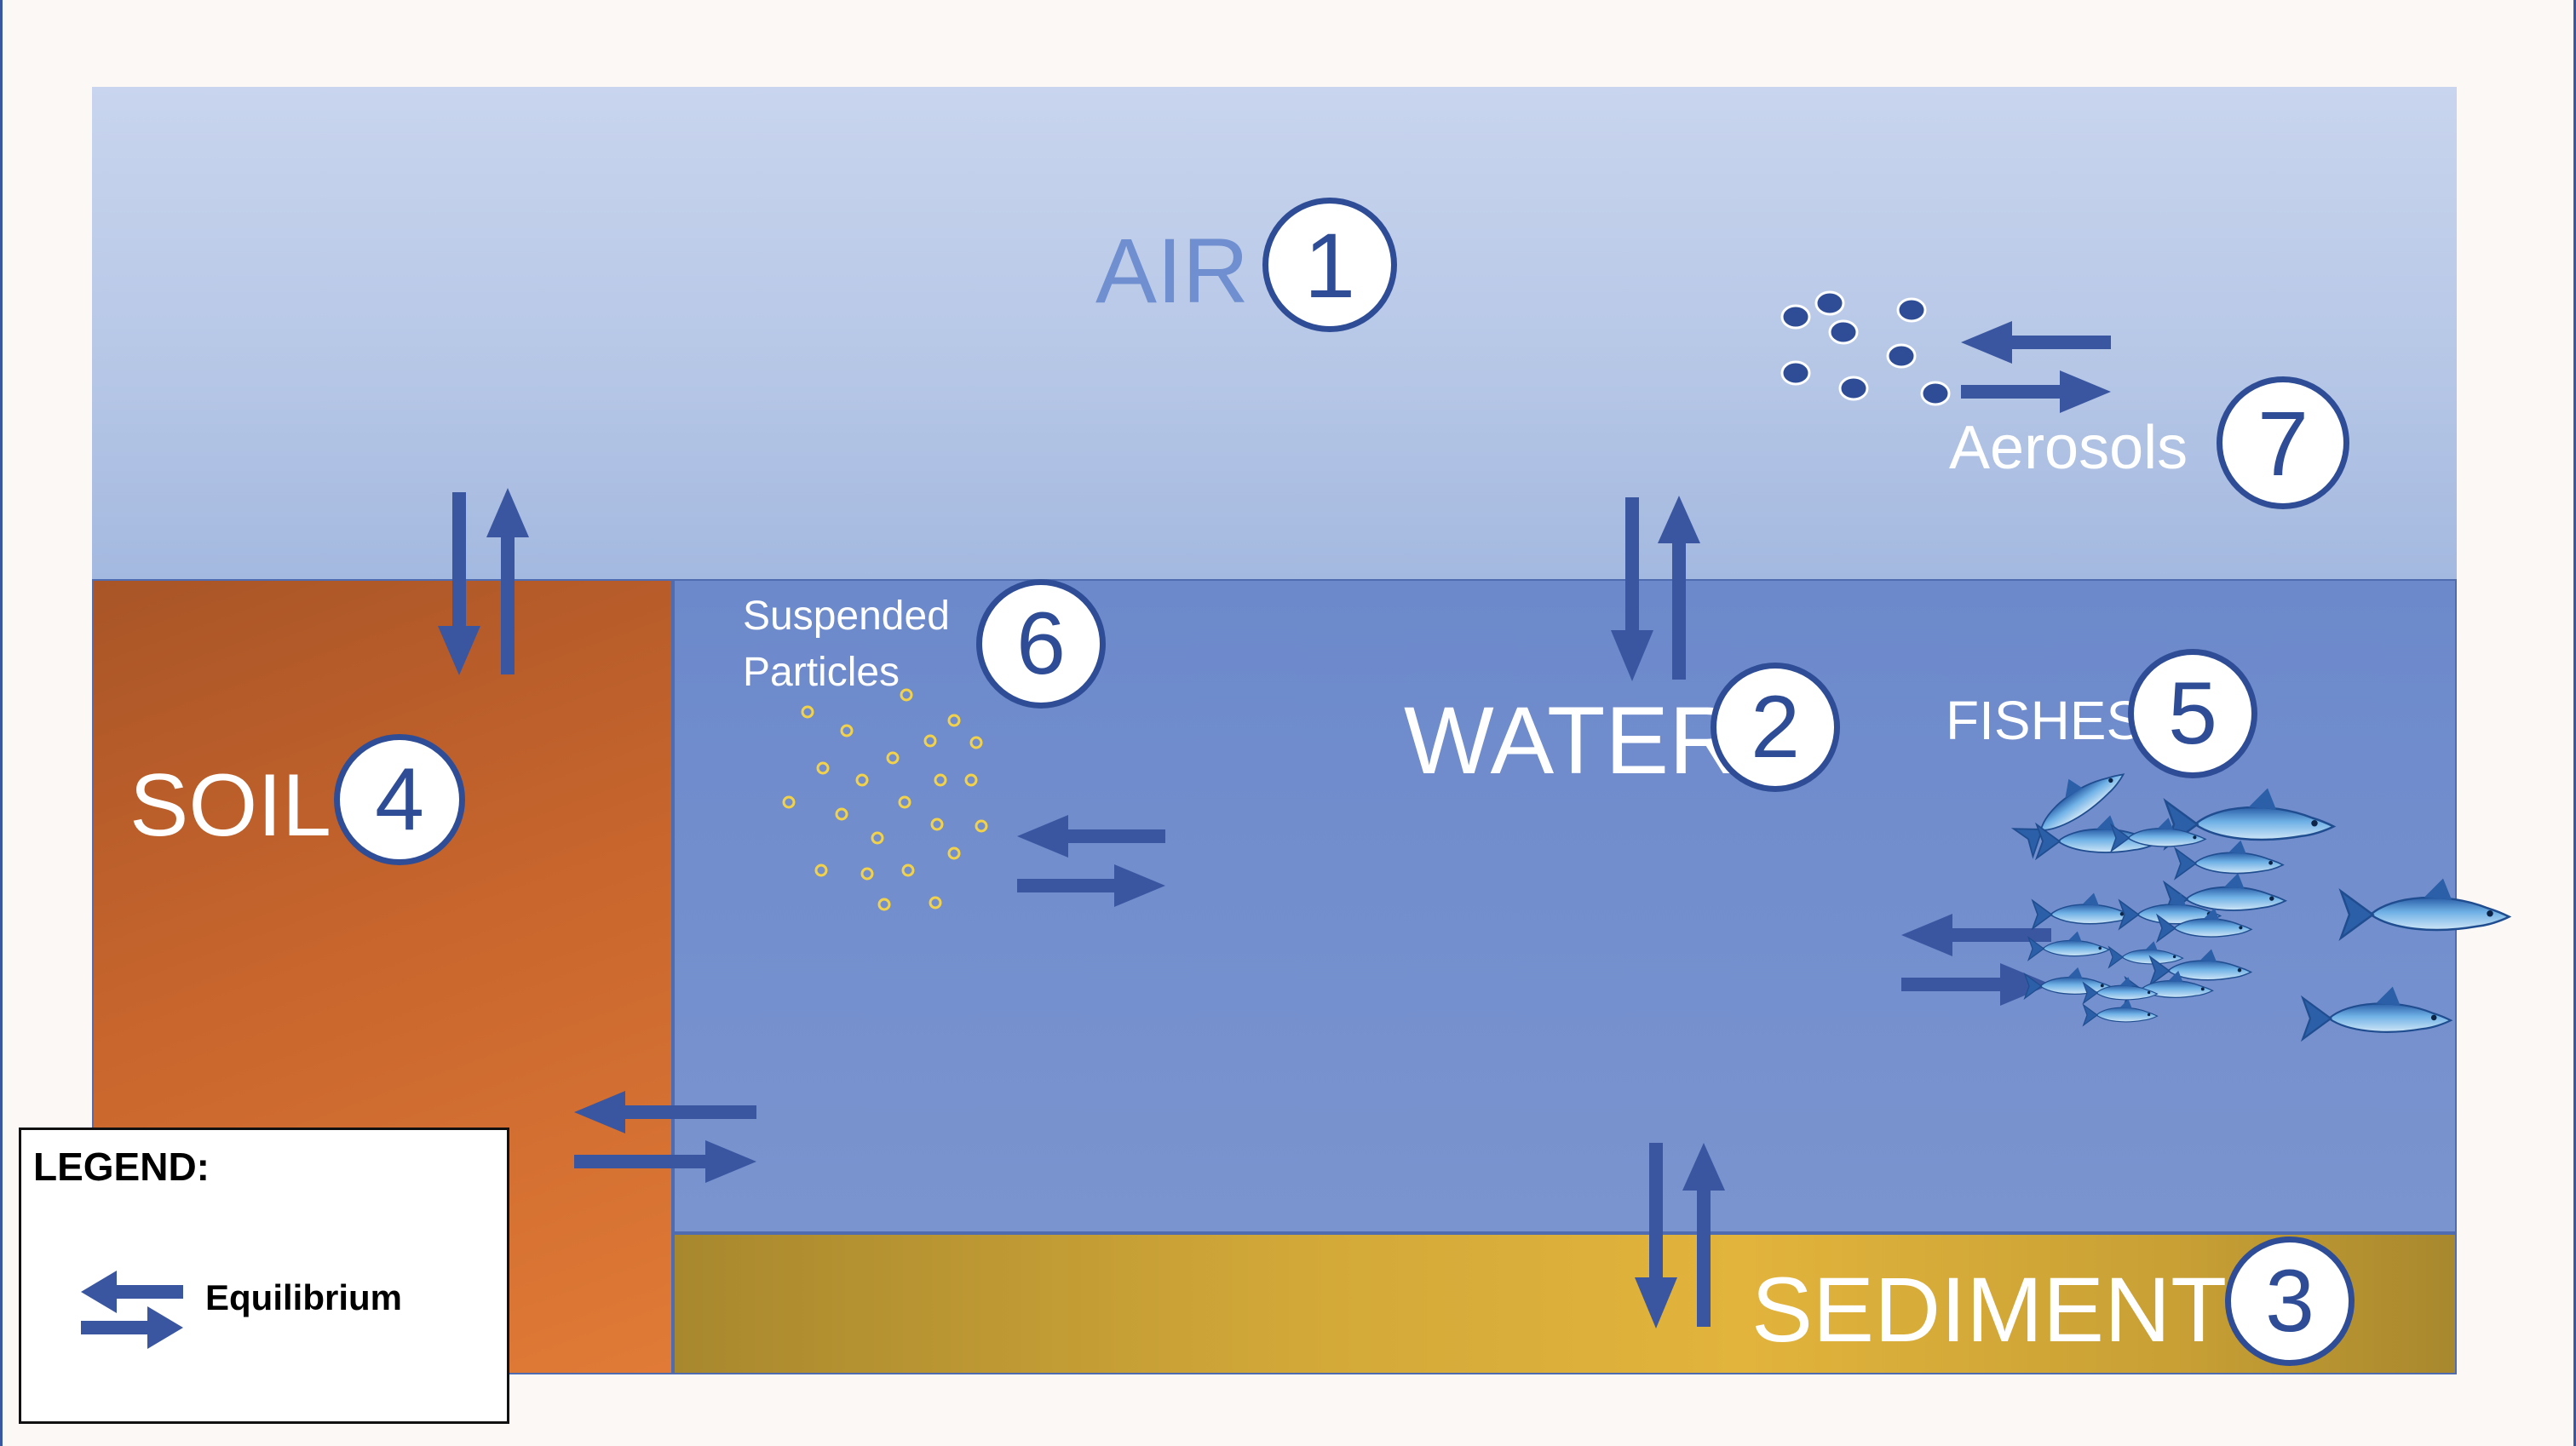  I want to click on sediment-number-badge: 3, so click(2290, 1301).